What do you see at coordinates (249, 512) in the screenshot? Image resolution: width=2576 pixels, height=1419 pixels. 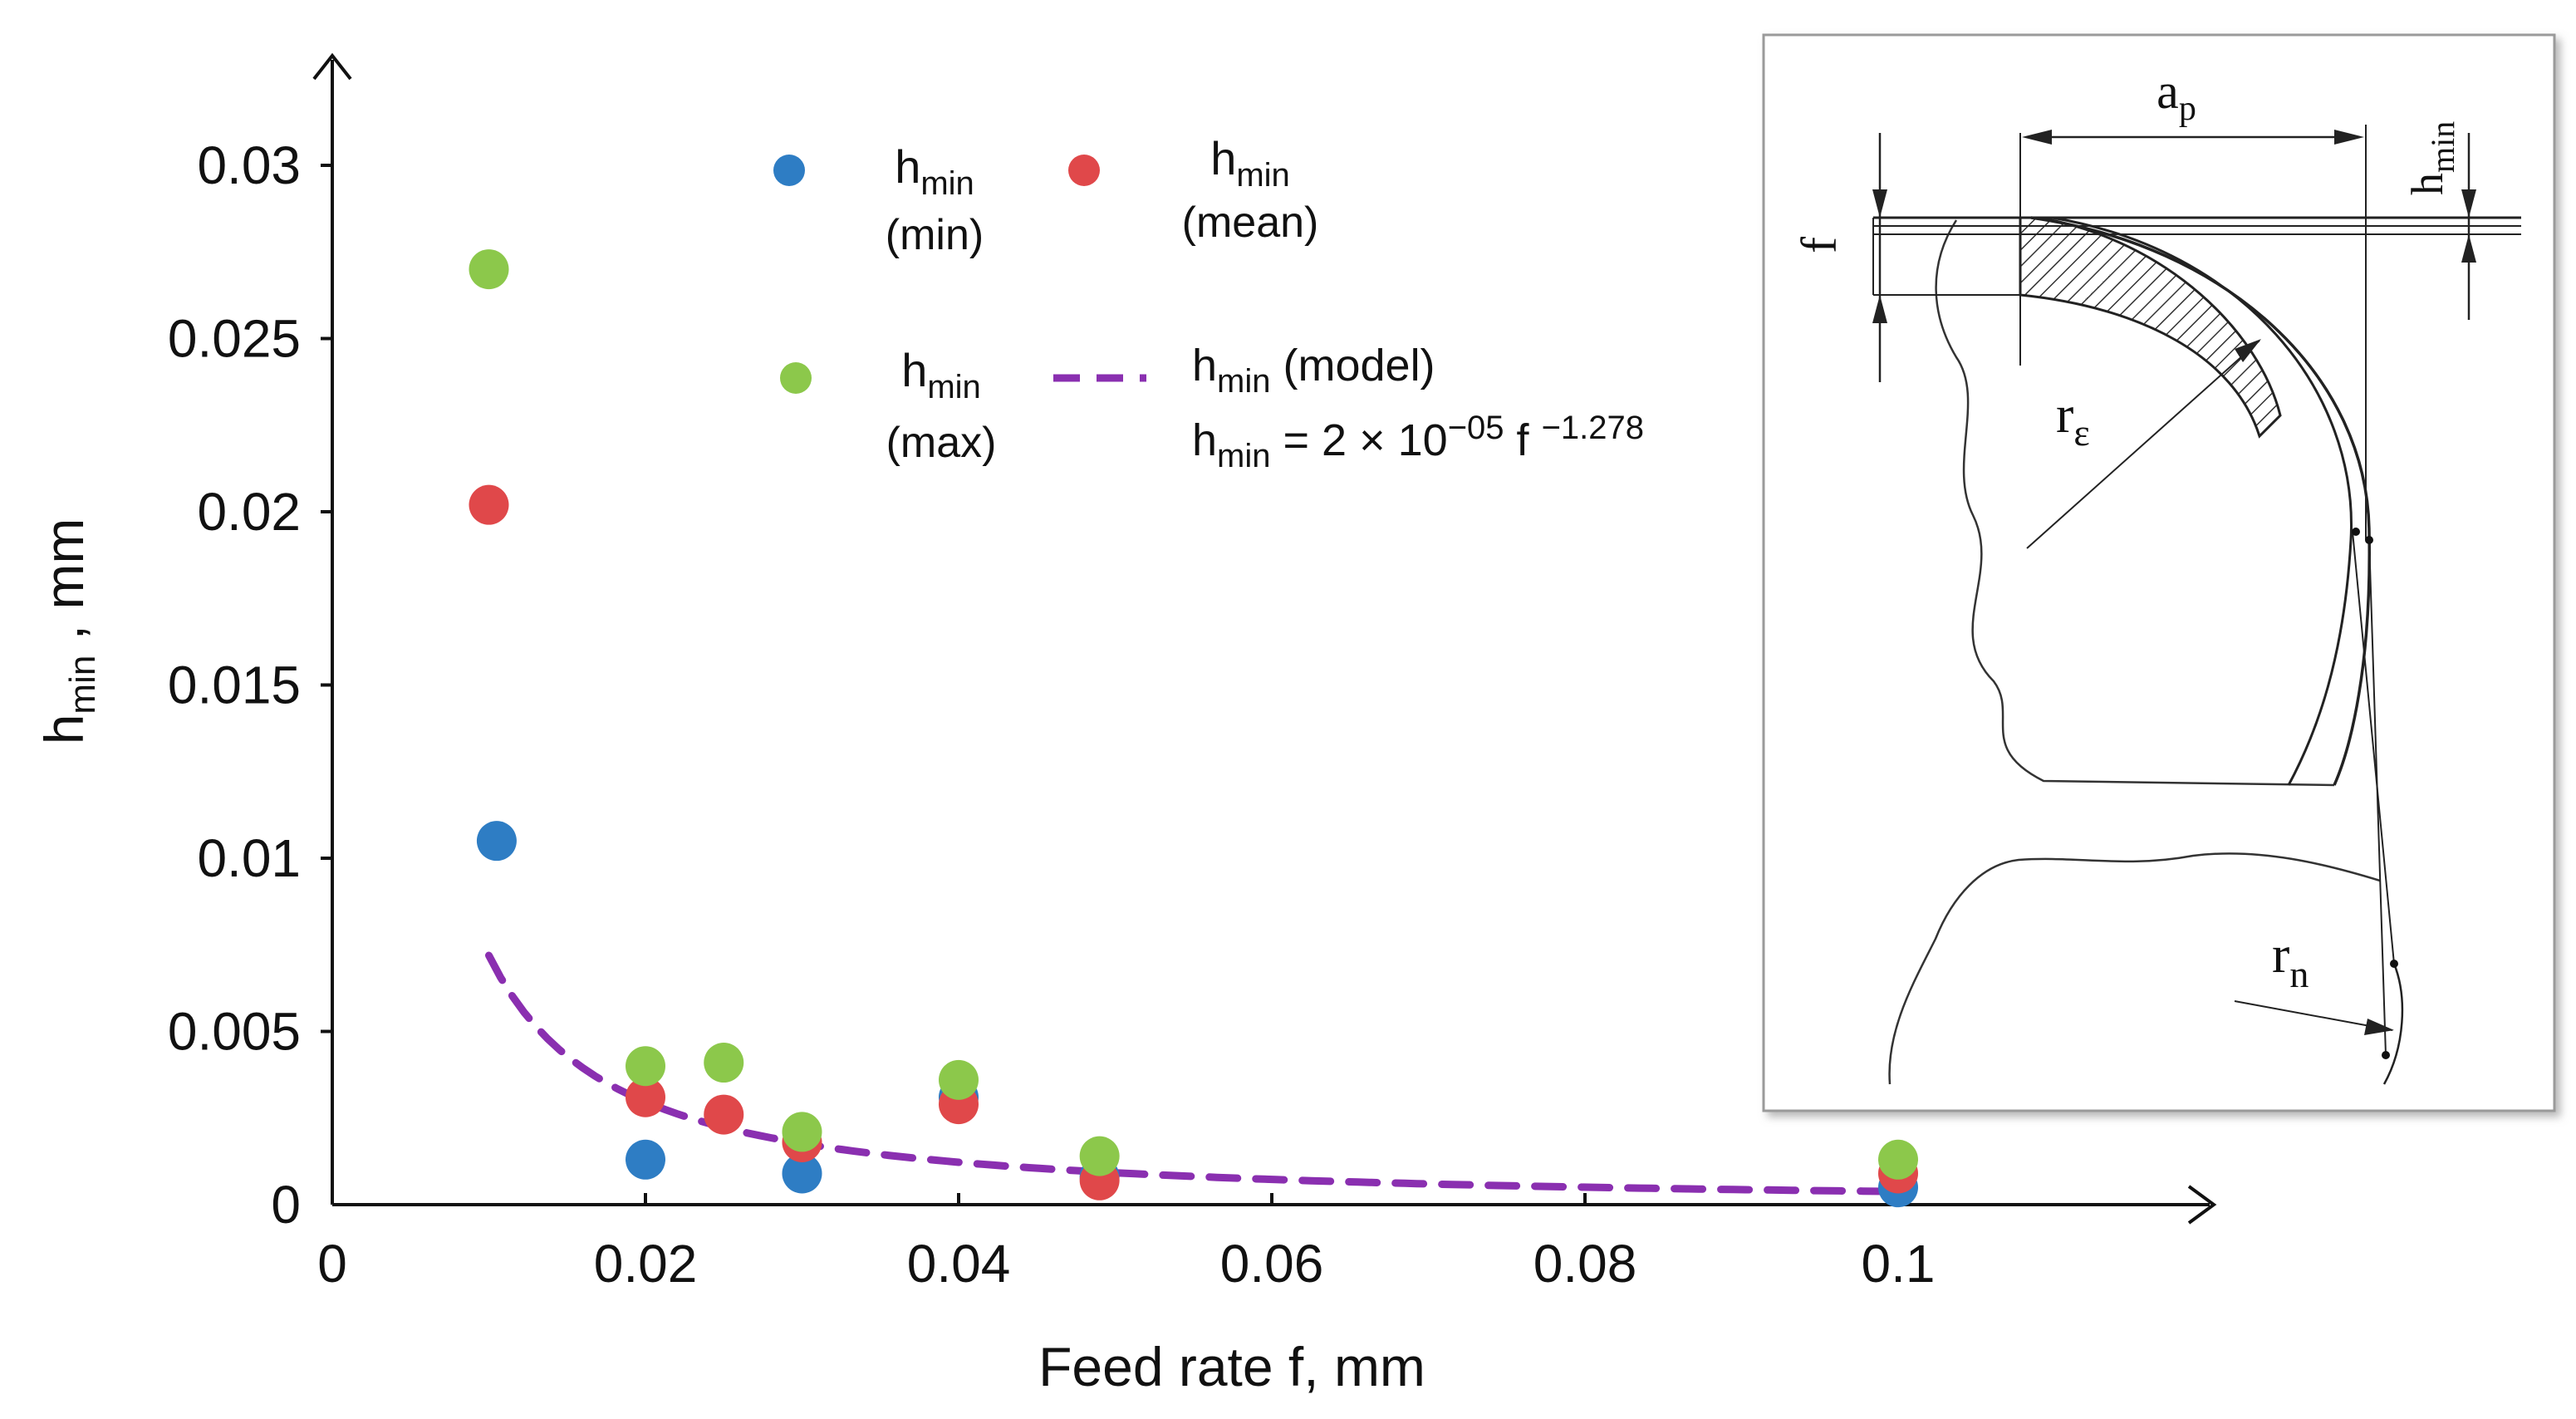 I see `y-tick-label: 0.02` at bounding box center [249, 512].